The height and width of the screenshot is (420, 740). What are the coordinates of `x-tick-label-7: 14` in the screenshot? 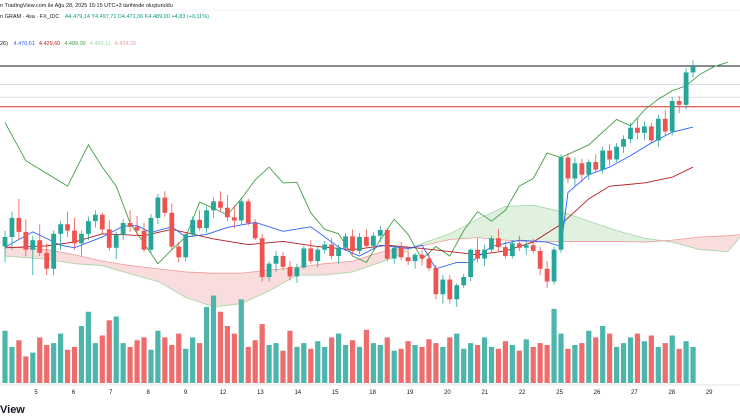 It's located at (297, 393).